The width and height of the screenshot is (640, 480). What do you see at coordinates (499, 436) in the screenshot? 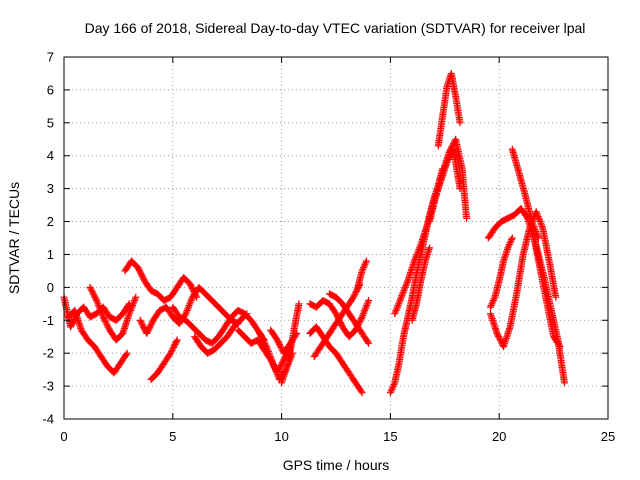
I see `x-tick-label: 20` at bounding box center [499, 436].